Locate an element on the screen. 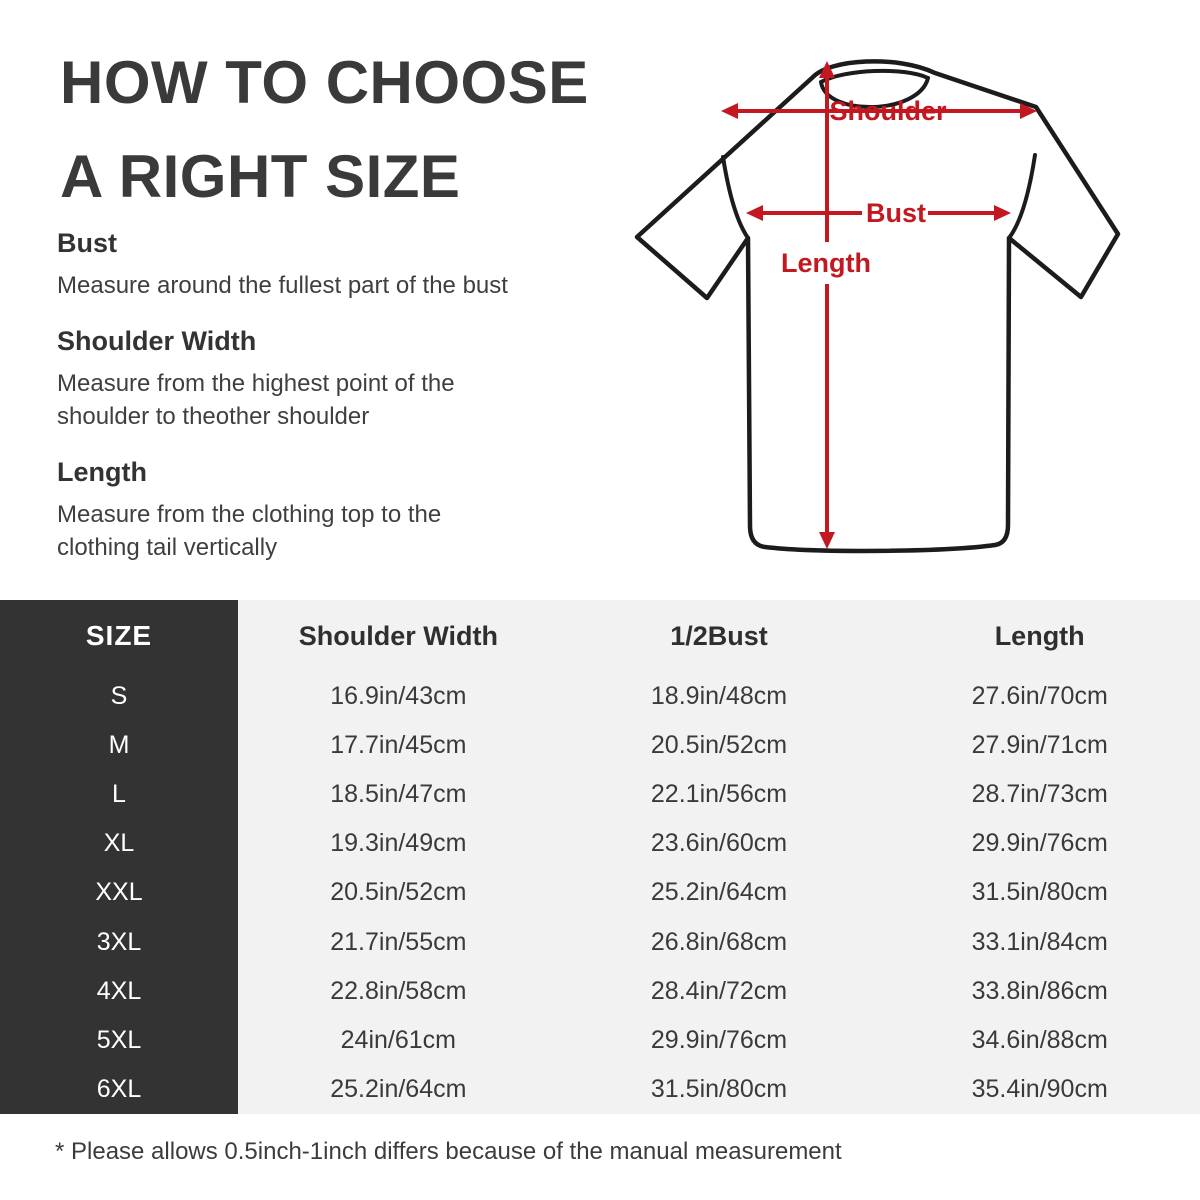 This screenshot has width=1200, height=1200. shoulder-width-cell: 24in/61cm is located at coordinates (398, 1040).